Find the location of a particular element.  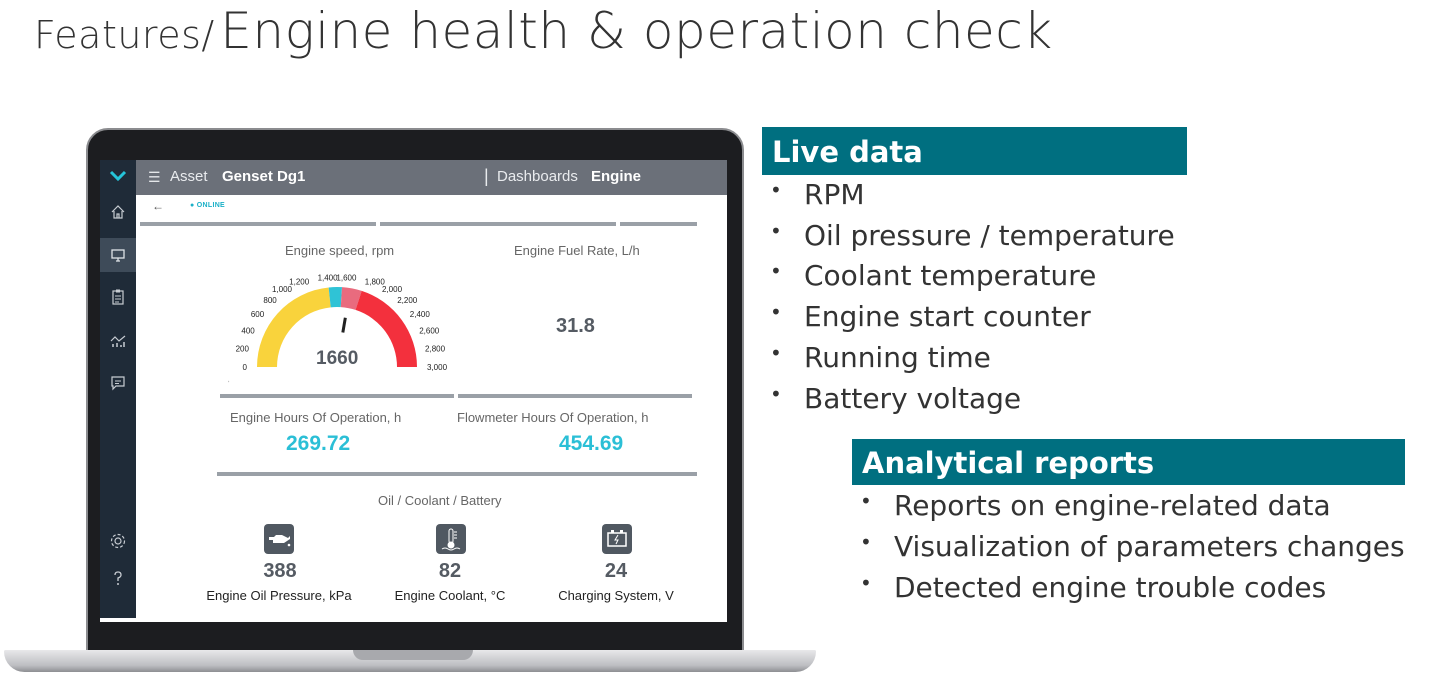

gauge-tick-label: 2,200 is located at coordinates (407, 300).